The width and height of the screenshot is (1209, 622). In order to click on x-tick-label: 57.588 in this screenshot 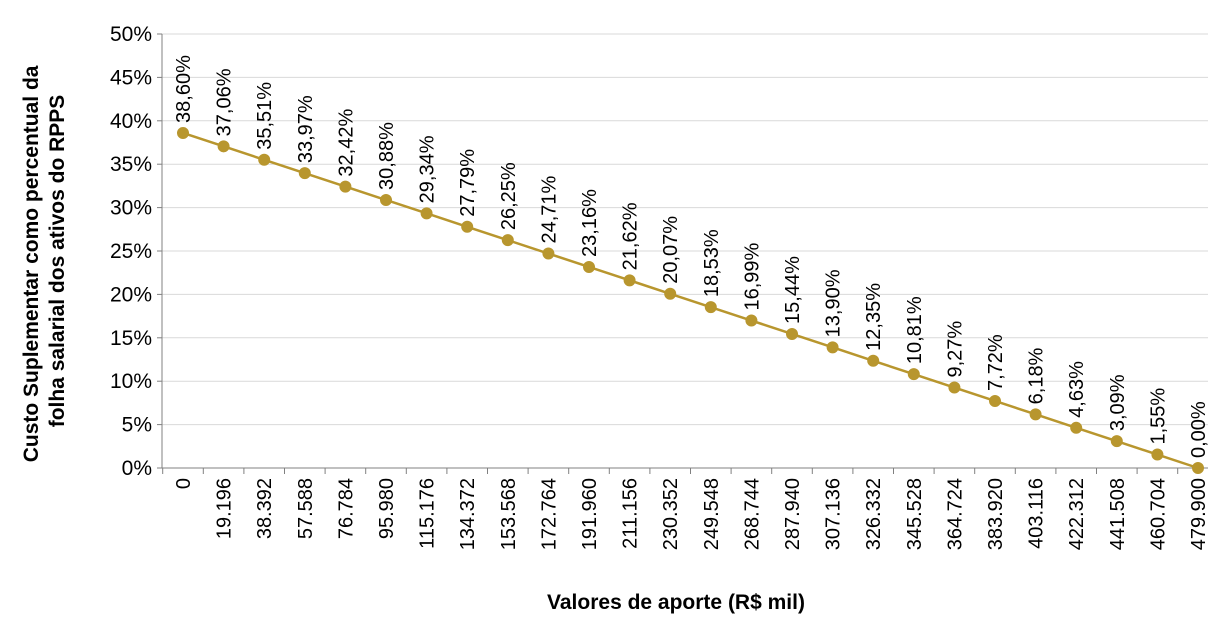, I will do `click(306, 508)`.